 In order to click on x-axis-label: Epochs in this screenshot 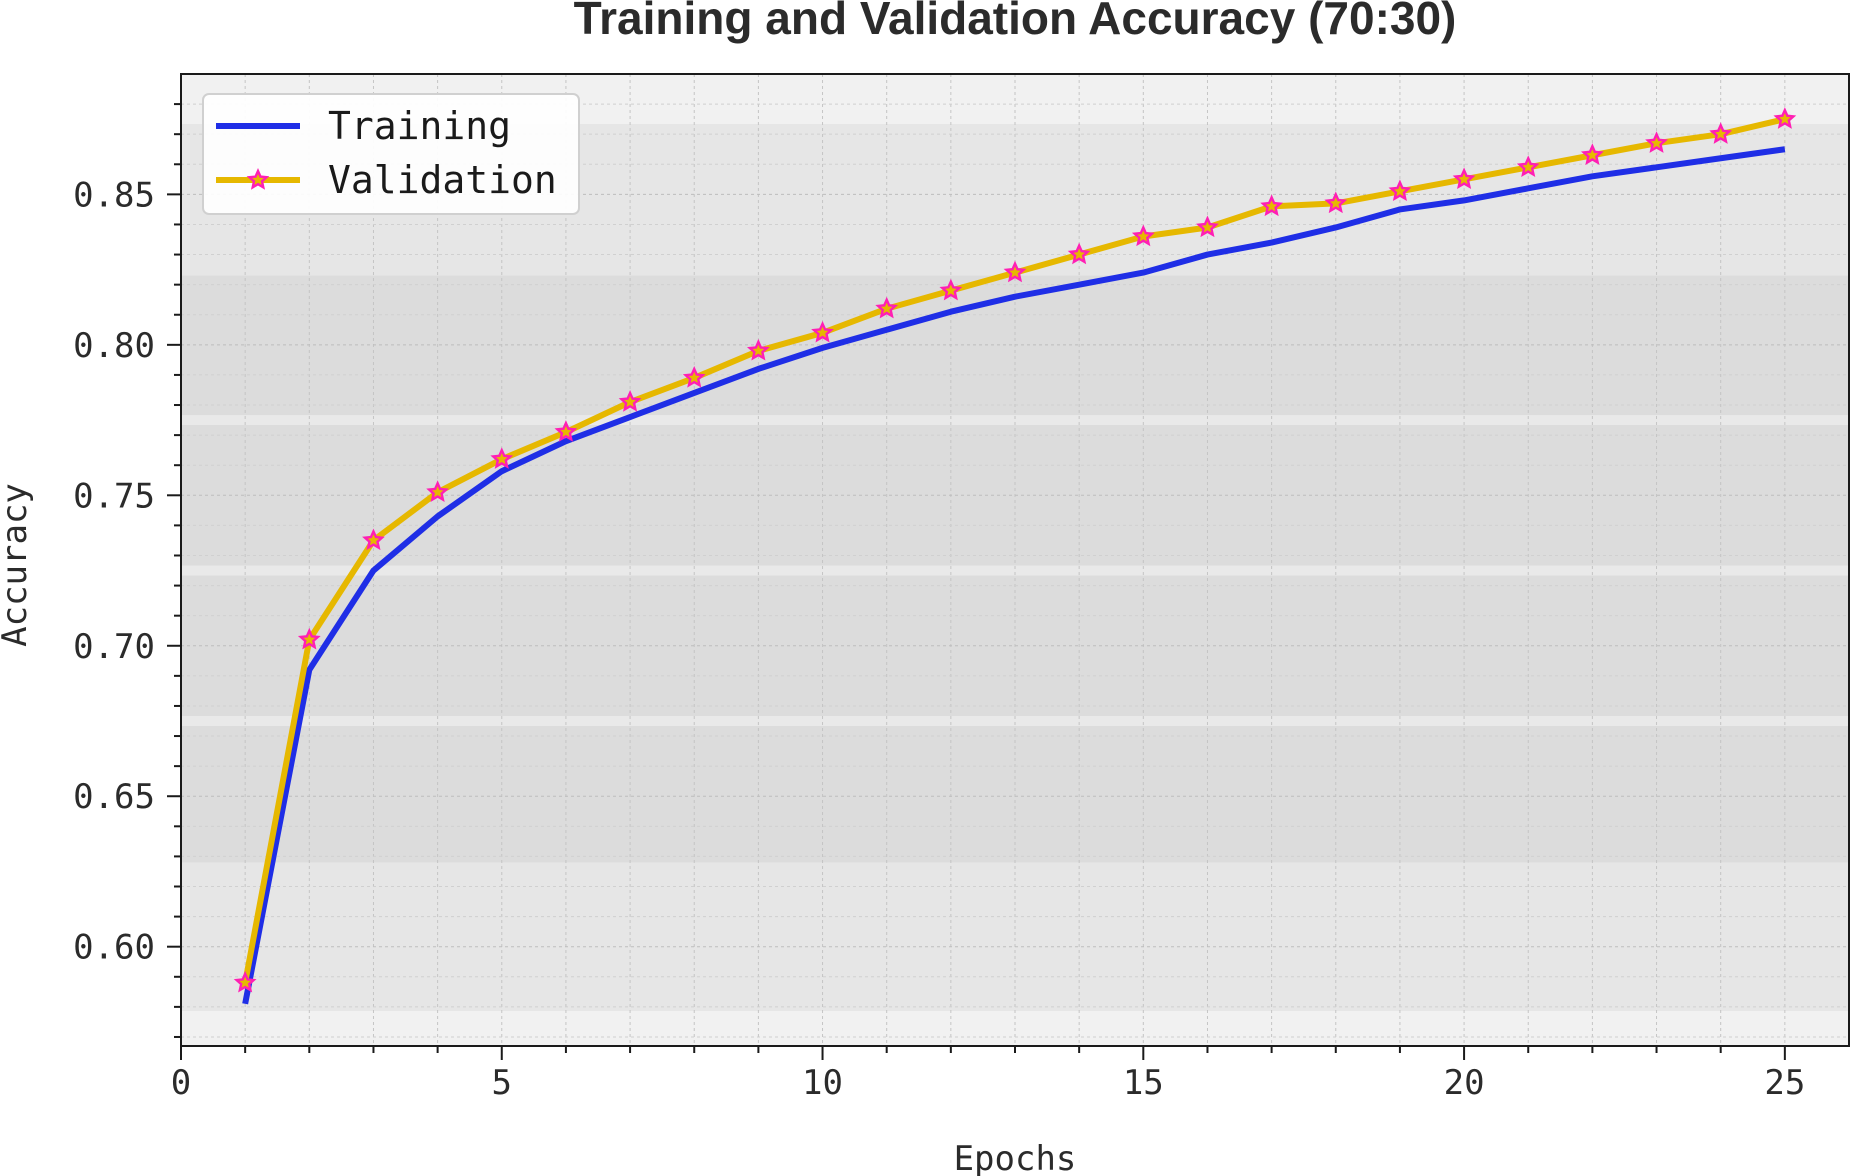, I will do `click(1015, 1157)`.